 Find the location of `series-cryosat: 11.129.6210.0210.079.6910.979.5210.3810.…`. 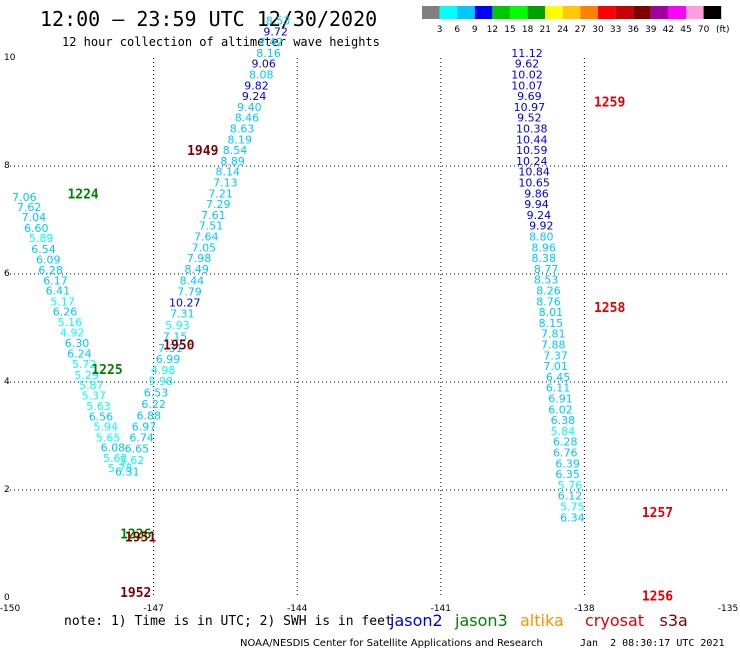

series-cryosat: 11.129.6210.0210.079.6910.979.5210.3810.… is located at coordinates (547, 285).